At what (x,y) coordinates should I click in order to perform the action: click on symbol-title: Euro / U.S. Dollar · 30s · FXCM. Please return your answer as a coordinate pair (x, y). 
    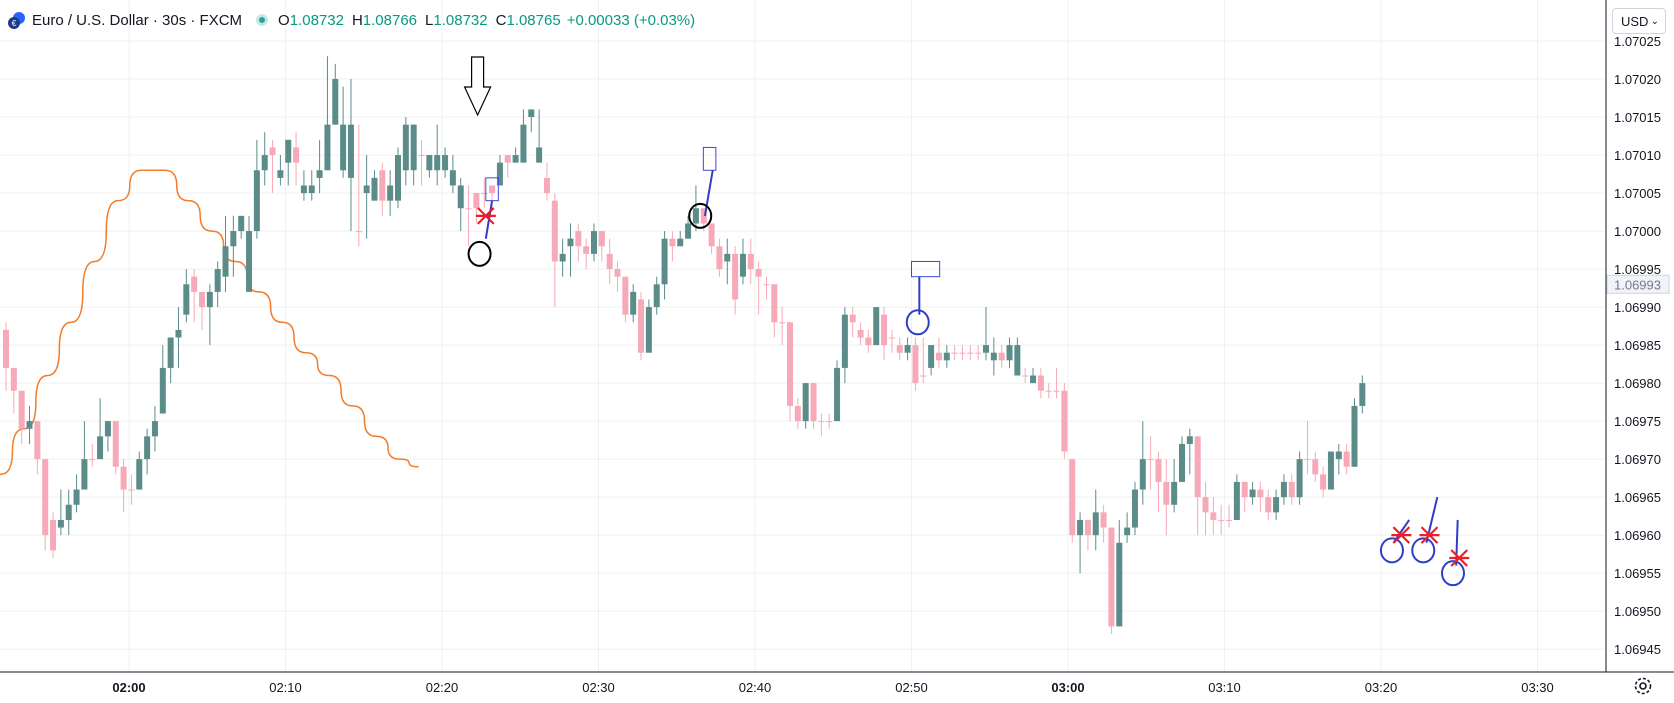
    Looking at the image, I should click on (137, 20).